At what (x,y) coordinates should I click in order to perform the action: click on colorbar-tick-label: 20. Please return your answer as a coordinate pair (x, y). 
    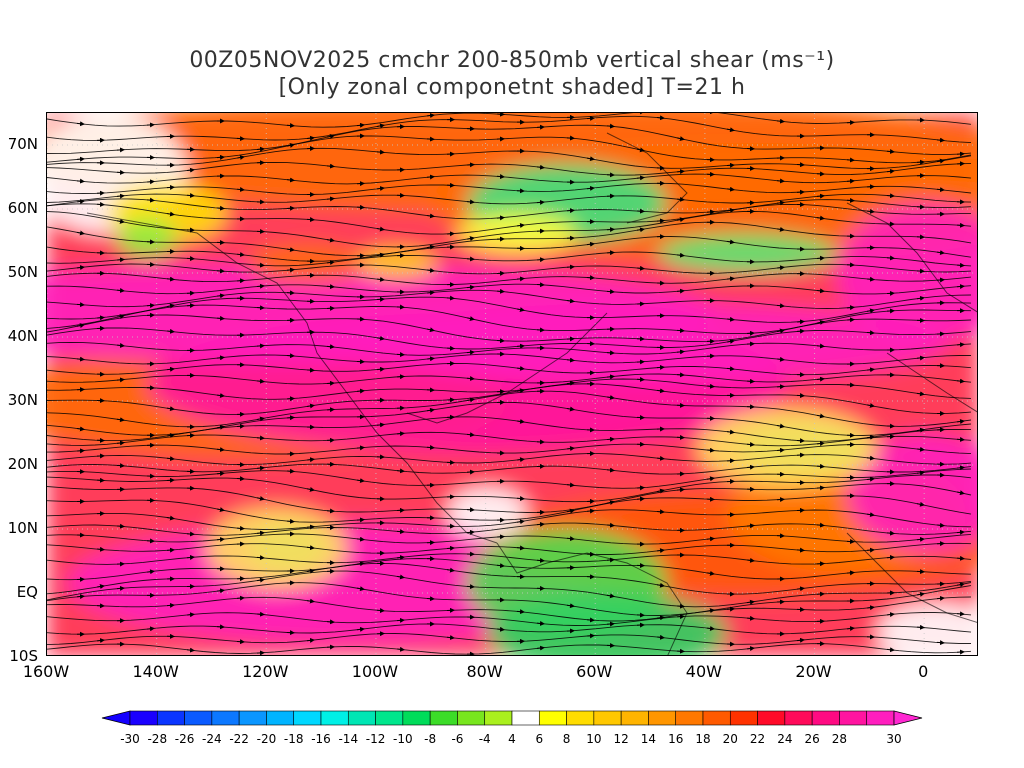
    Looking at the image, I should click on (730, 739).